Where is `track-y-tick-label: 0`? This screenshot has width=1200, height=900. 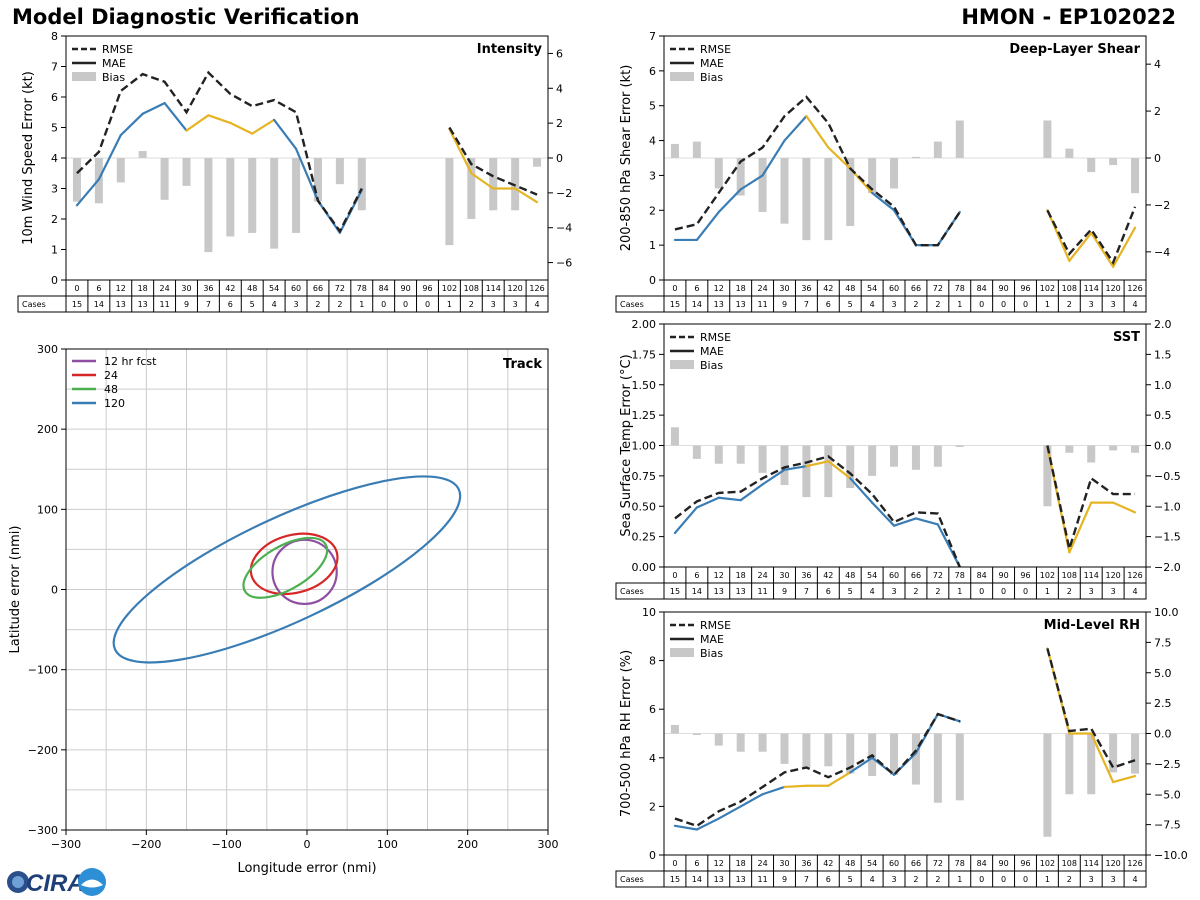 track-y-tick-label: 0 is located at coordinates (54, 590).